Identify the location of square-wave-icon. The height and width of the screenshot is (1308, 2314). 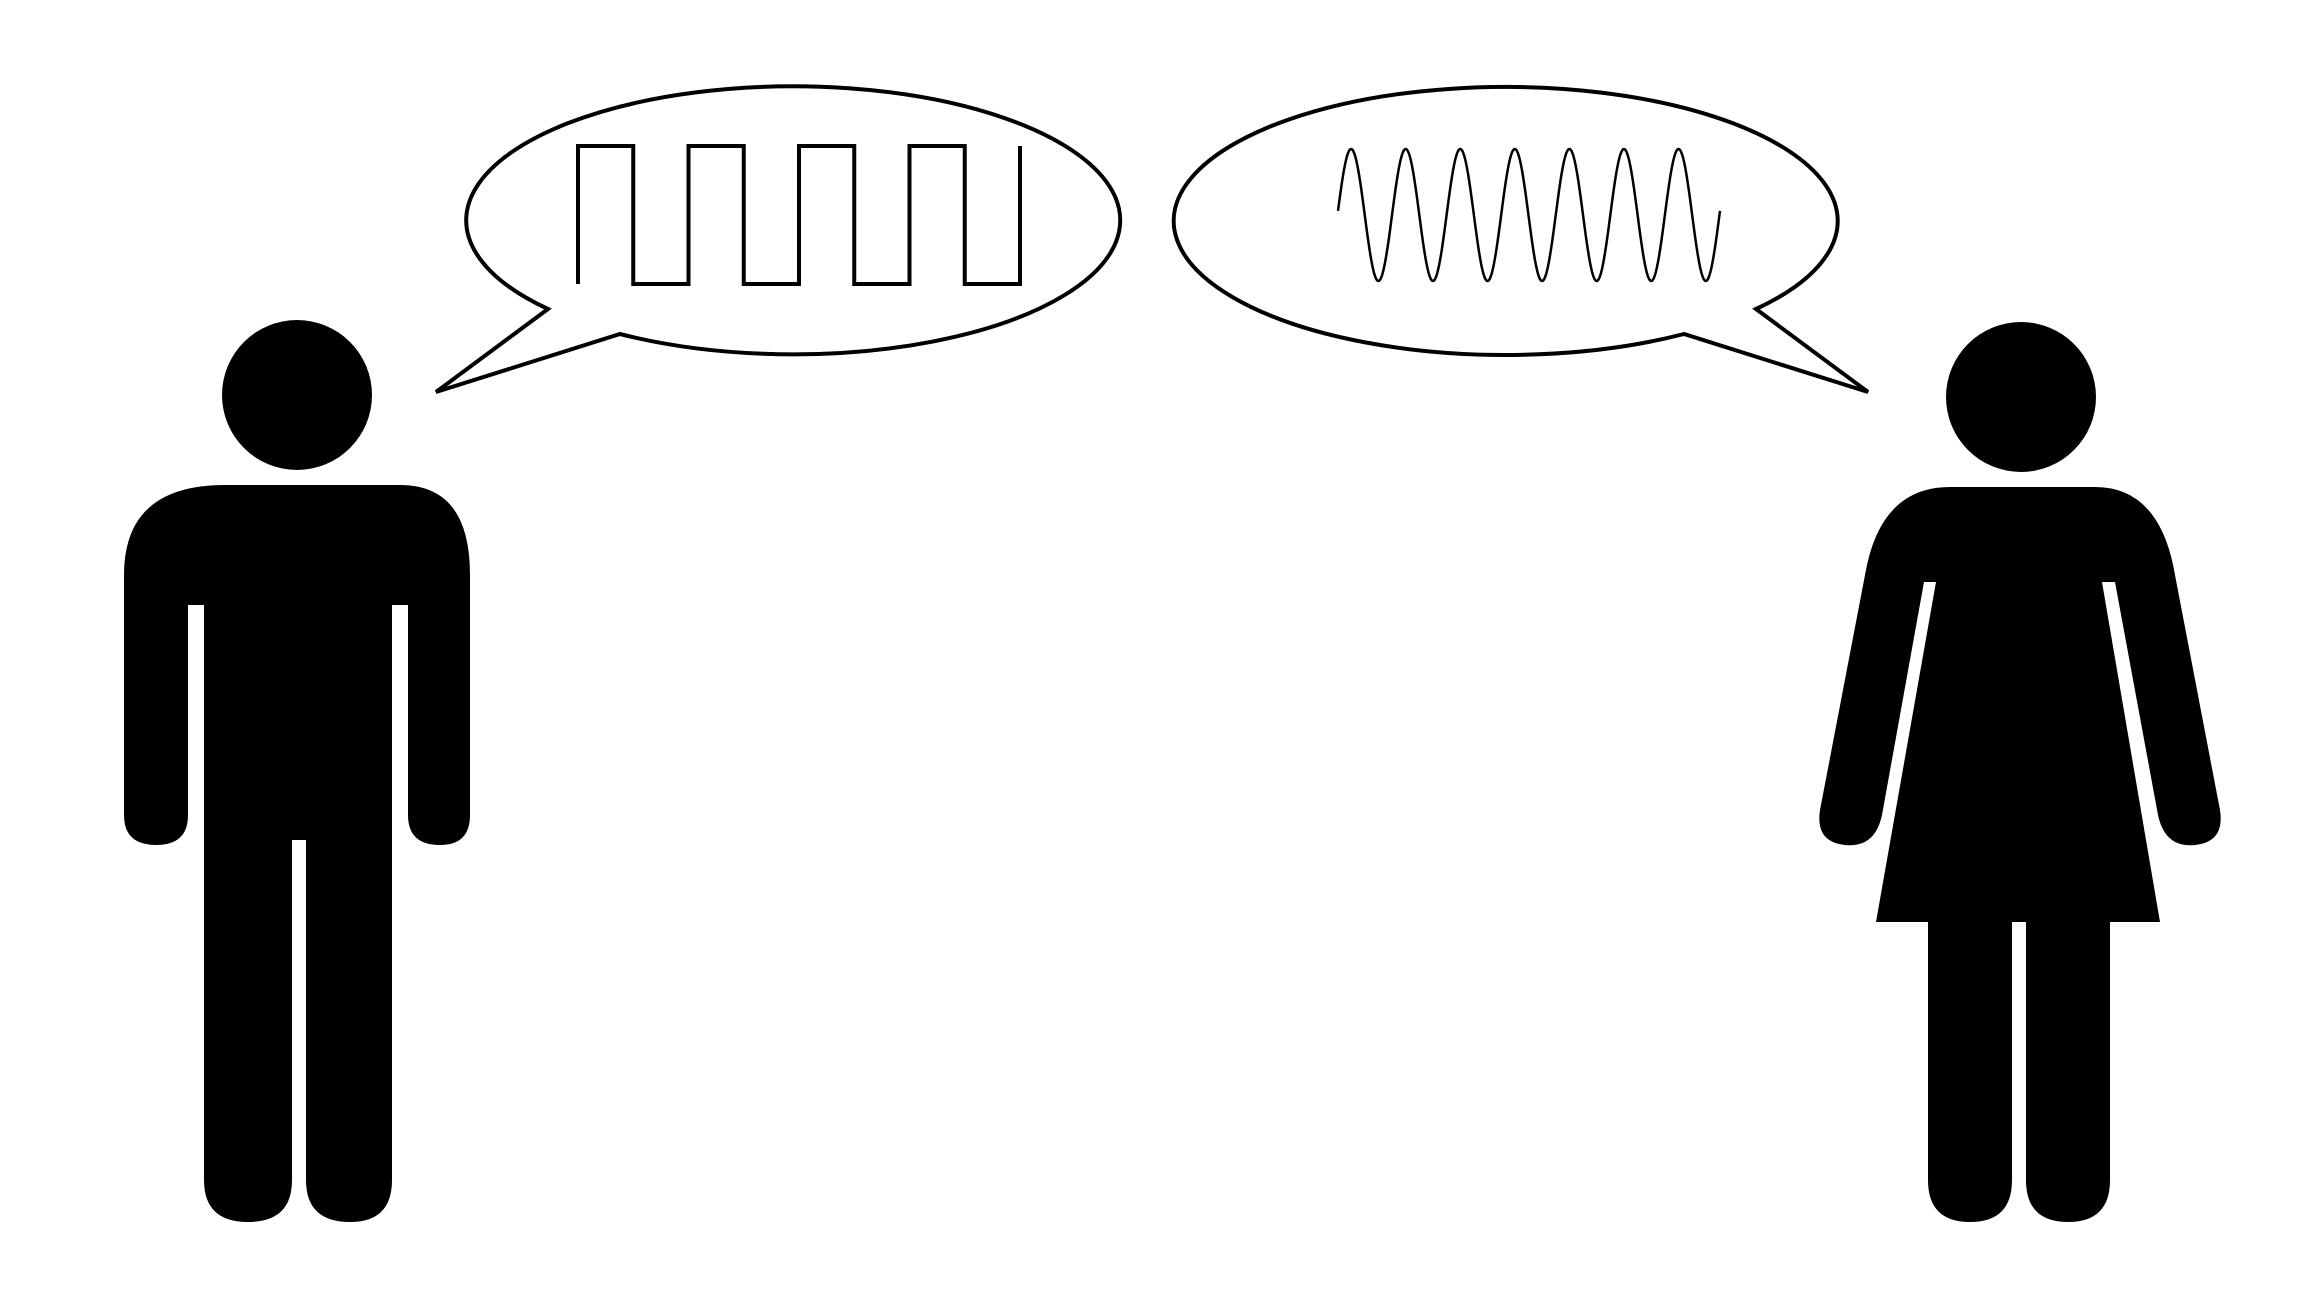
(799, 215).